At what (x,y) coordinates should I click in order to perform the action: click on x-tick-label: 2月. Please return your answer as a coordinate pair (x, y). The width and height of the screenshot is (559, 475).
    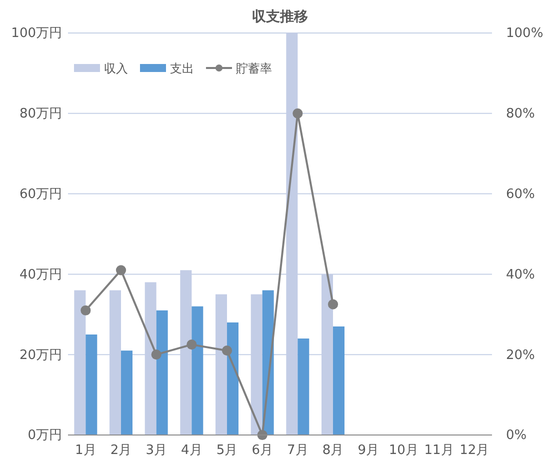
    Looking at the image, I should click on (121, 450).